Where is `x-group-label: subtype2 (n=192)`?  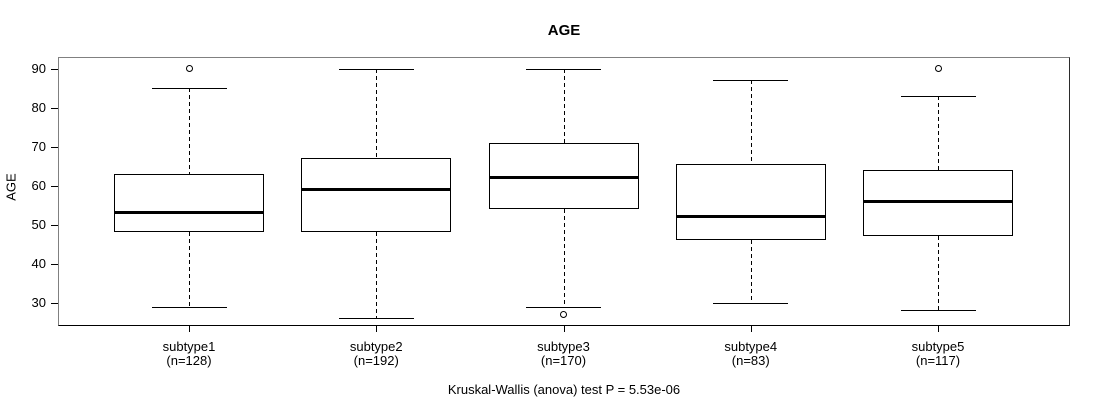
x-group-label: subtype2 (n=192) is located at coordinates (376, 354).